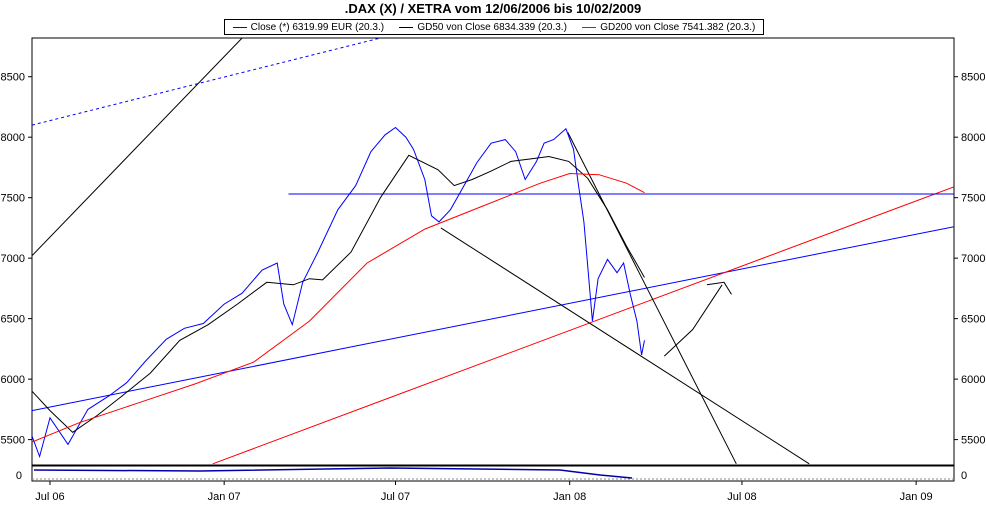 This screenshot has width=986, height=506. What do you see at coordinates (741, 497) in the screenshot?
I see `x-tick-label-5: Jul 08` at bounding box center [741, 497].